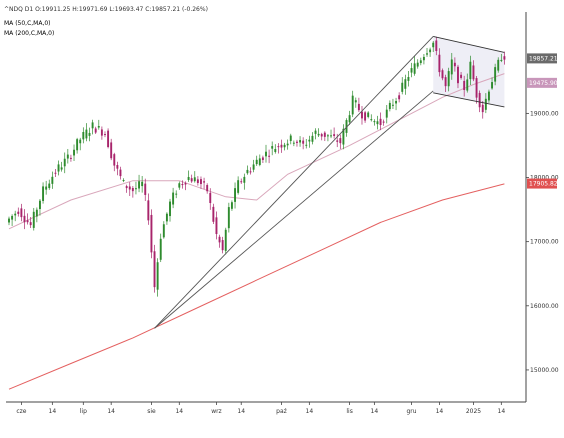  What do you see at coordinates (544, 306) in the screenshot?
I see `y-tick-label: 16000.00` at bounding box center [544, 306].